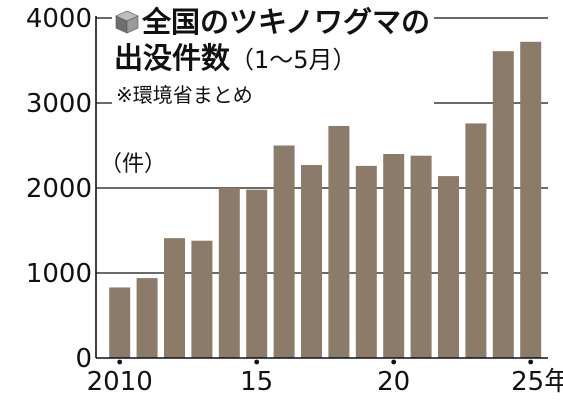  I want to click on x-tick-label-2015: 15, so click(256, 382).